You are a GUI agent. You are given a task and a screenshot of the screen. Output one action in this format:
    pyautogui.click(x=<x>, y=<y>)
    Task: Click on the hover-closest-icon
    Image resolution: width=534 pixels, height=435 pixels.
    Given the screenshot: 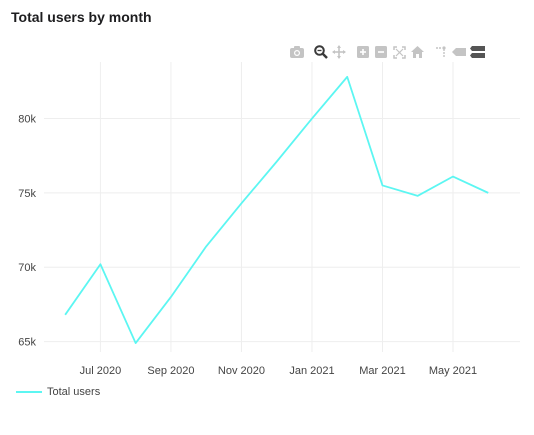 What is the action you would take?
    pyautogui.click(x=459, y=52)
    